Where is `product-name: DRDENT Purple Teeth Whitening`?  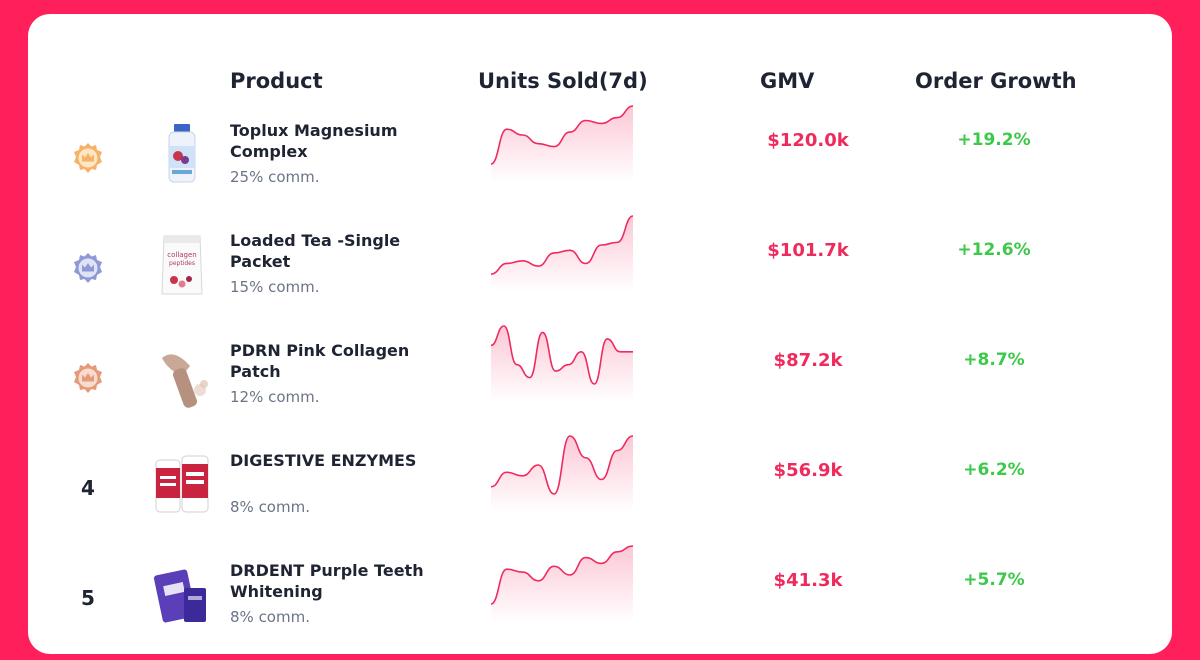 product-name: DRDENT Purple Teeth Whitening is located at coordinates (327, 581).